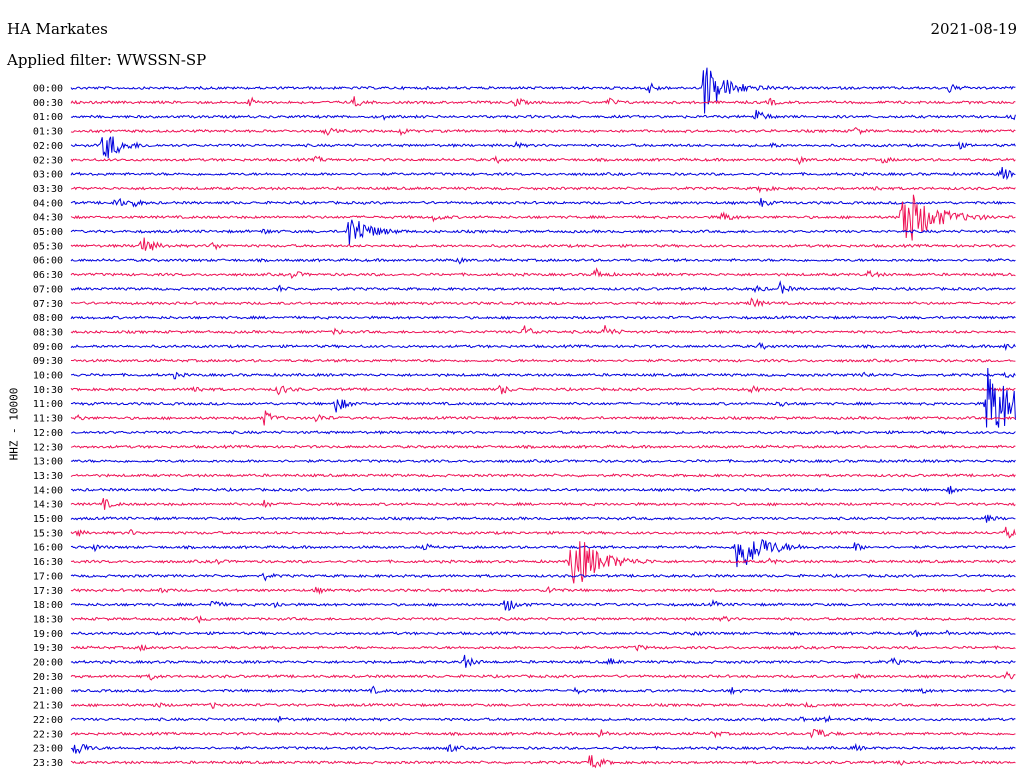 This screenshot has height=780, width=1024. I want to click on row-time-label: 10:30, so click(48, 390).